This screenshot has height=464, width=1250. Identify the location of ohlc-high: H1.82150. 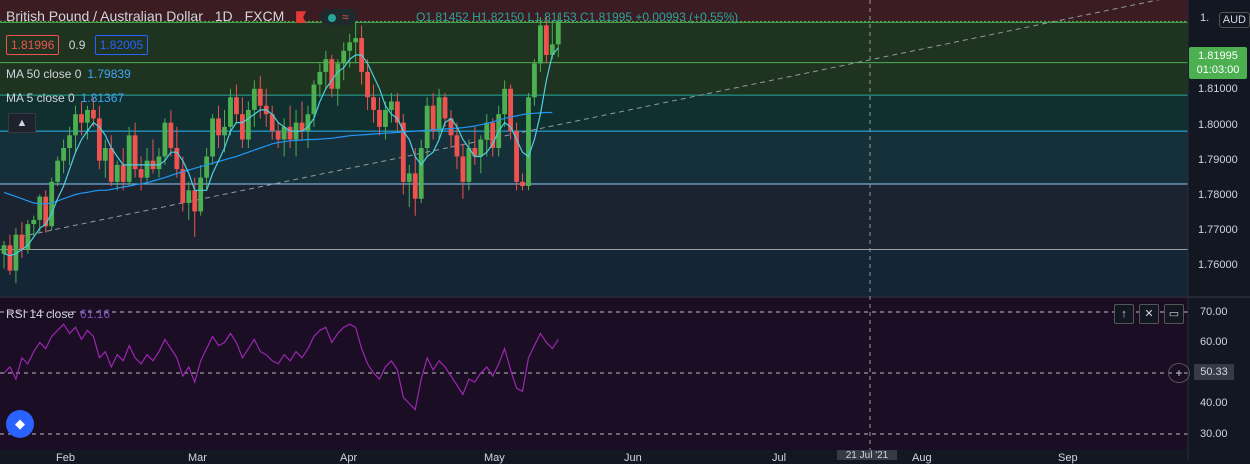
(498, 17).